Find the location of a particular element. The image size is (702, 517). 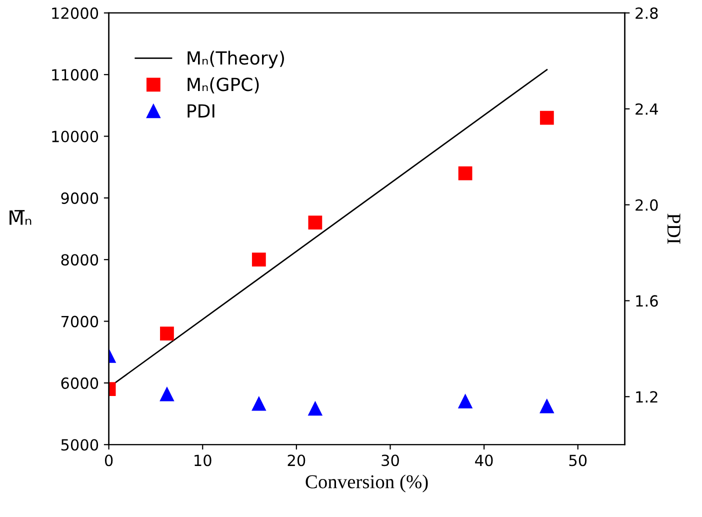

y2-tick-label: 2.8 is located at coordinates (647, 13).